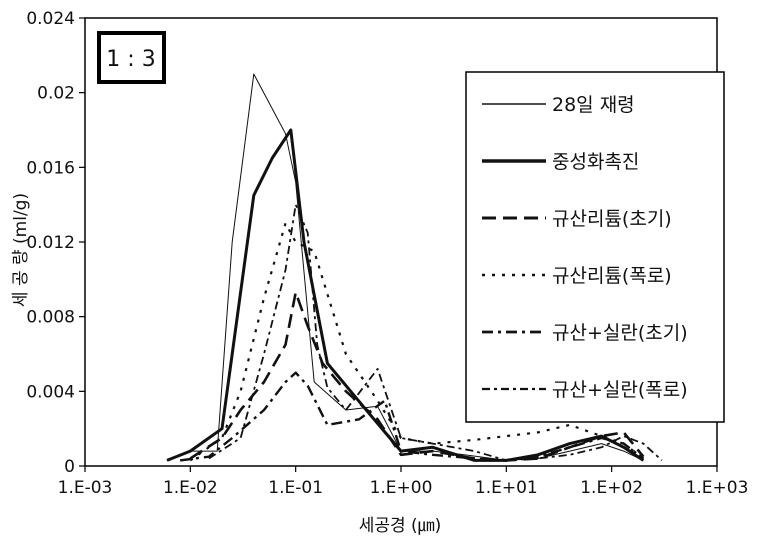  Describe the element at coordinates (50, 392) in the screenshot. I see `y-tick-label: 0.004` at that location.